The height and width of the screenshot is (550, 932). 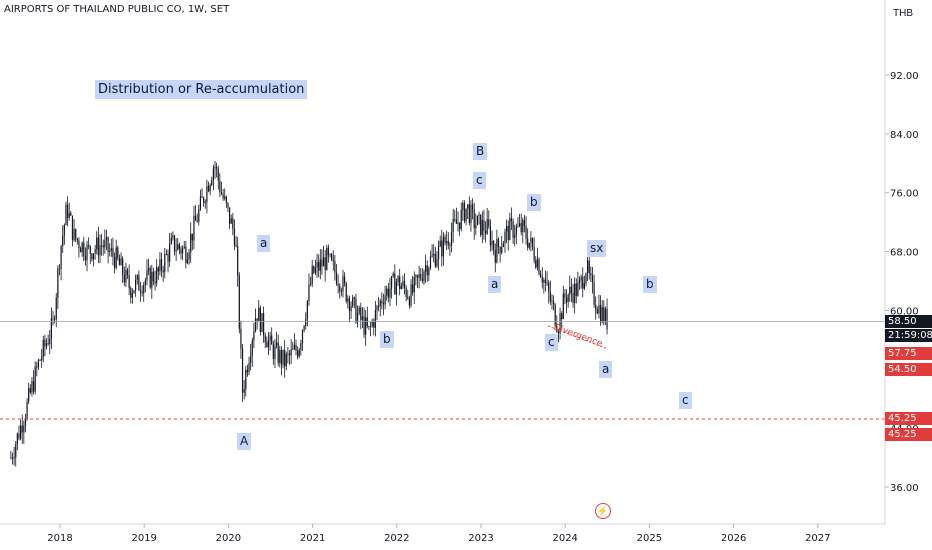 What do you see at coordinates (495, 284) in the screenshot?
I see `wave-label-a2: a` at bounding box center [495, 284].